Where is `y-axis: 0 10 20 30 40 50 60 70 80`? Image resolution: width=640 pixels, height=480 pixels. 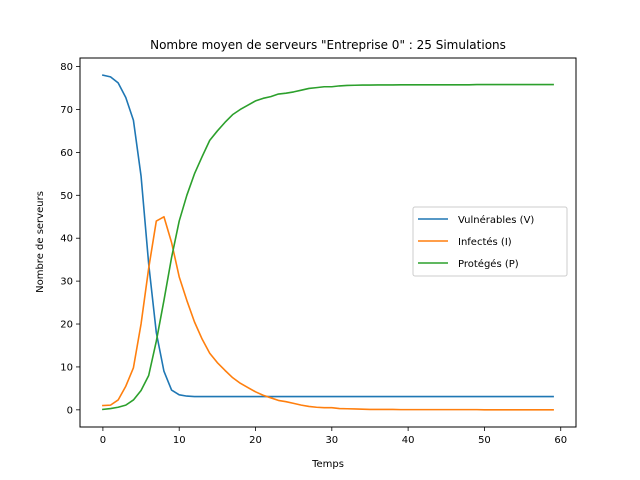
y-axis: 0 10 20 30 40 50 60 70 80 is located at coordinates (70, 239).